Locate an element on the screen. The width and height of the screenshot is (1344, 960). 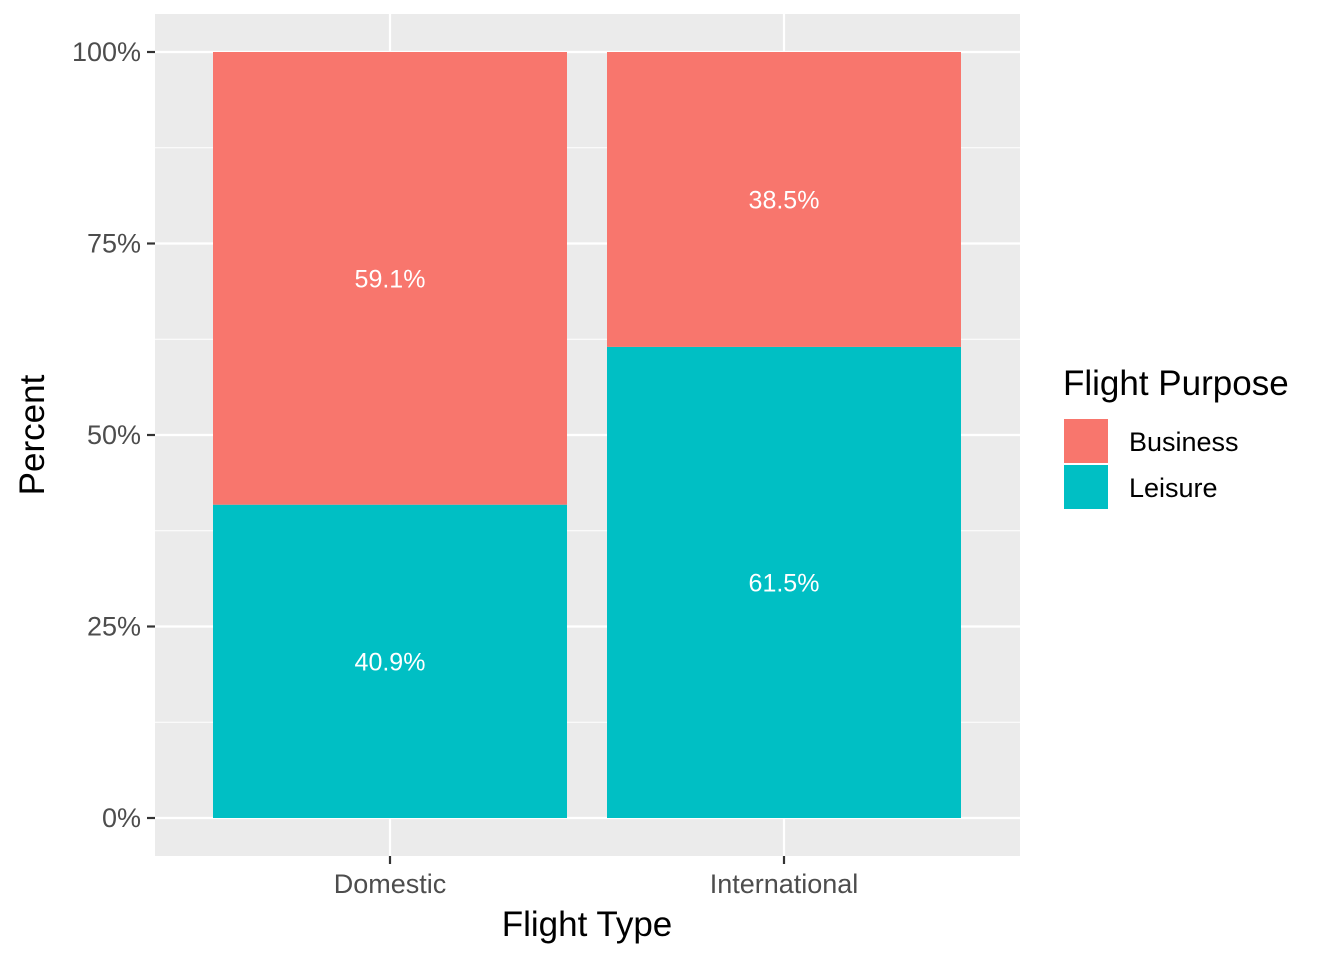
bar-label: 59.1% is located at coordinates (390, 279).